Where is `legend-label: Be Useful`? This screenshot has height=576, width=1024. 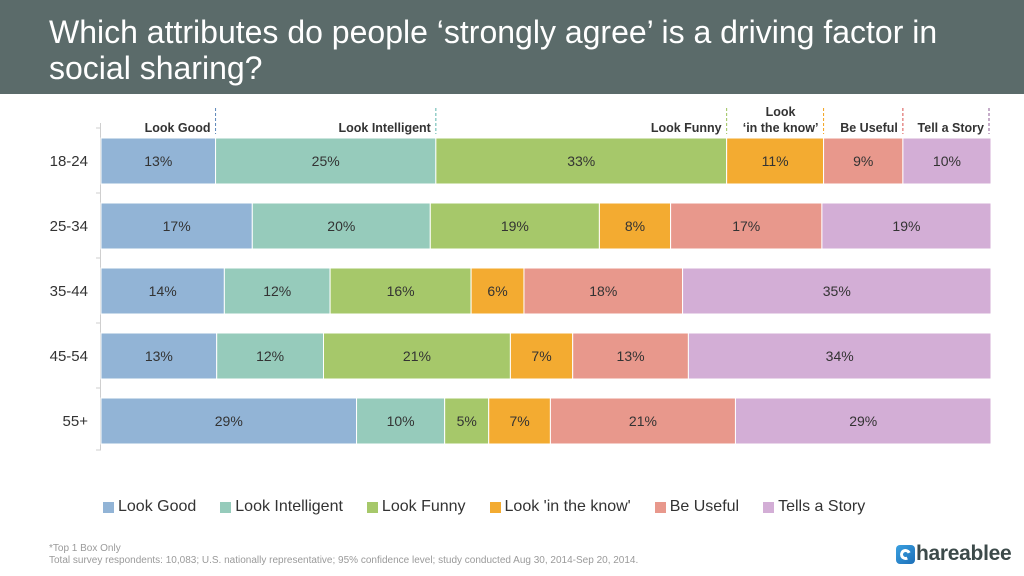 legend-label: Be Useful is located at coordinates (704, 506).